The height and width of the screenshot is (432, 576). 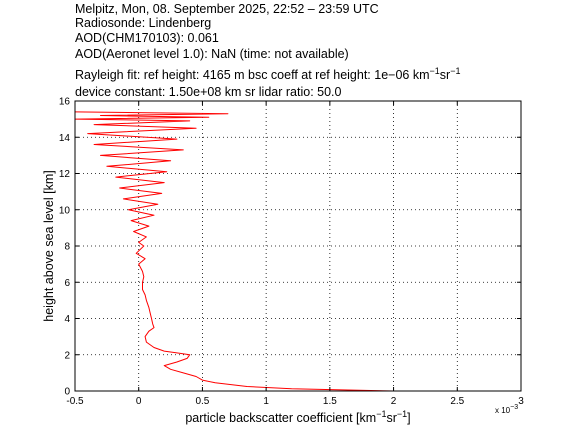 I want to click on x-axis-label-sup1: −1, so click(x=381, y=414).